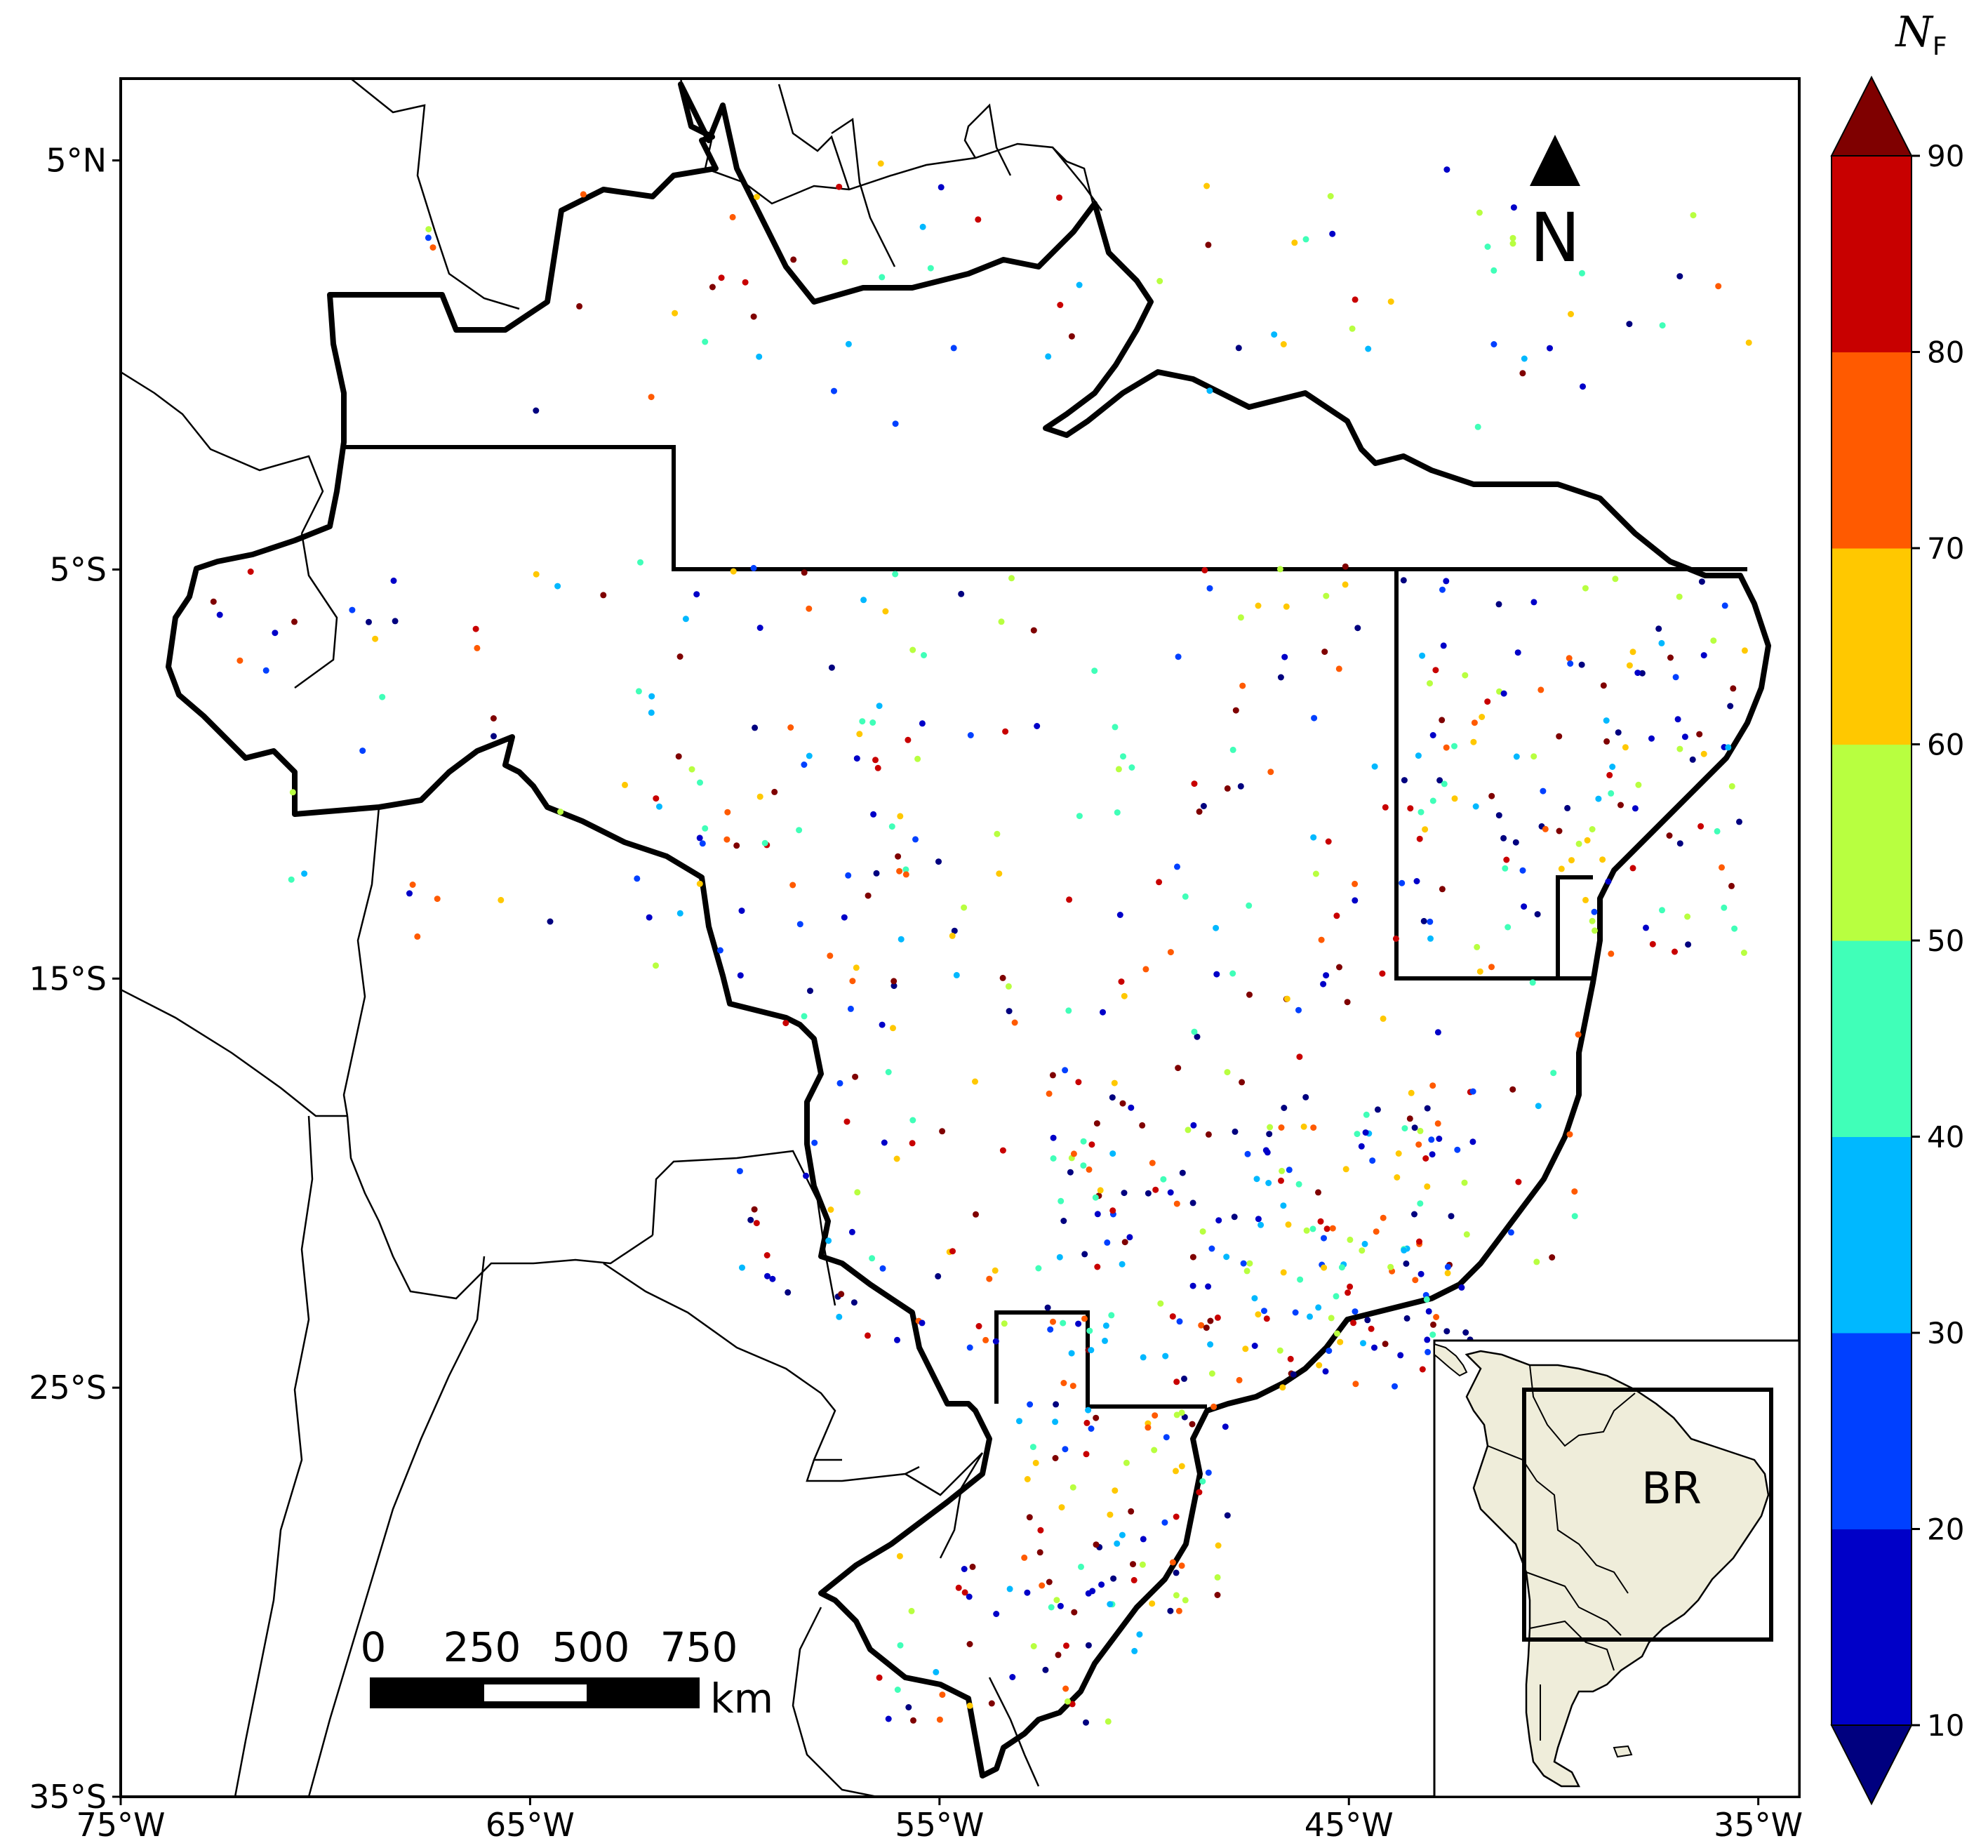 The width and height of the screenshot is (1988, 1848). Describe the element at coordinates (1920, 34) in the screenshot. I see `colorbar-title: NF` at that location.